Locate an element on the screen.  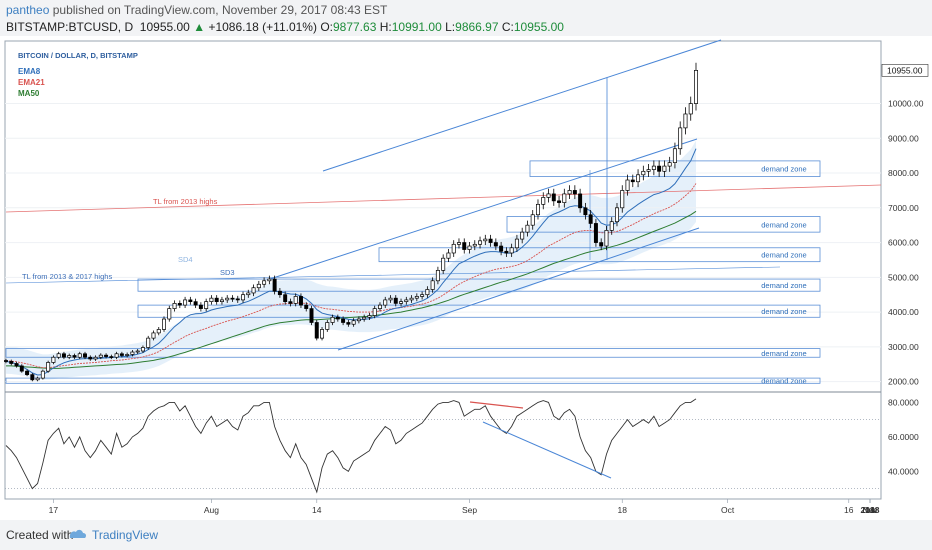
up-arrow-icon: ▲ is located at coordinates (199, 27).